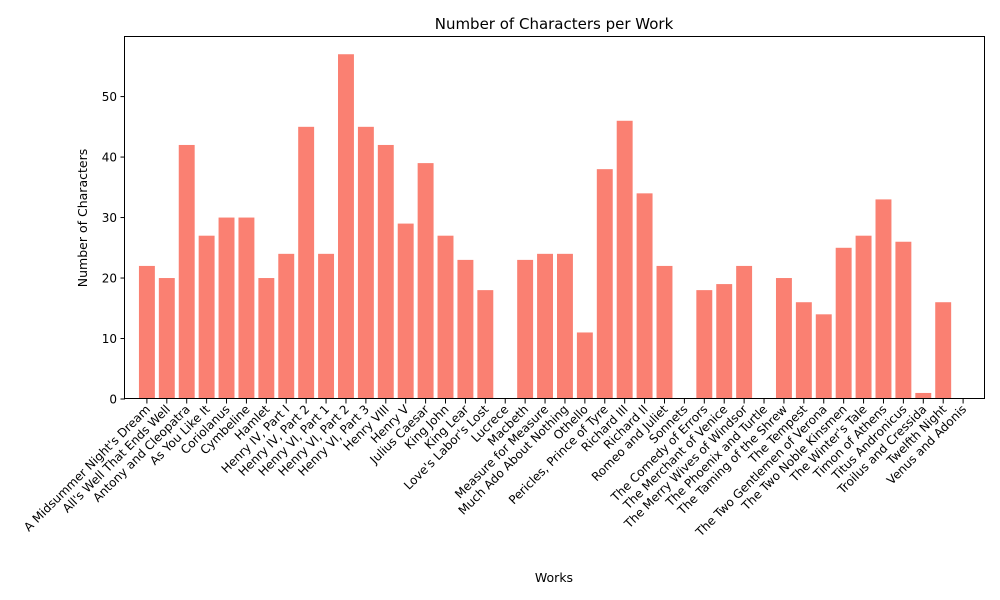 The width and height of the screenshot is (1000, 600). What do you see at coordinates (554, 24) in the screenshot?
I see `chart-title: Number of Characters per Work` at bounding box center [554, 24].